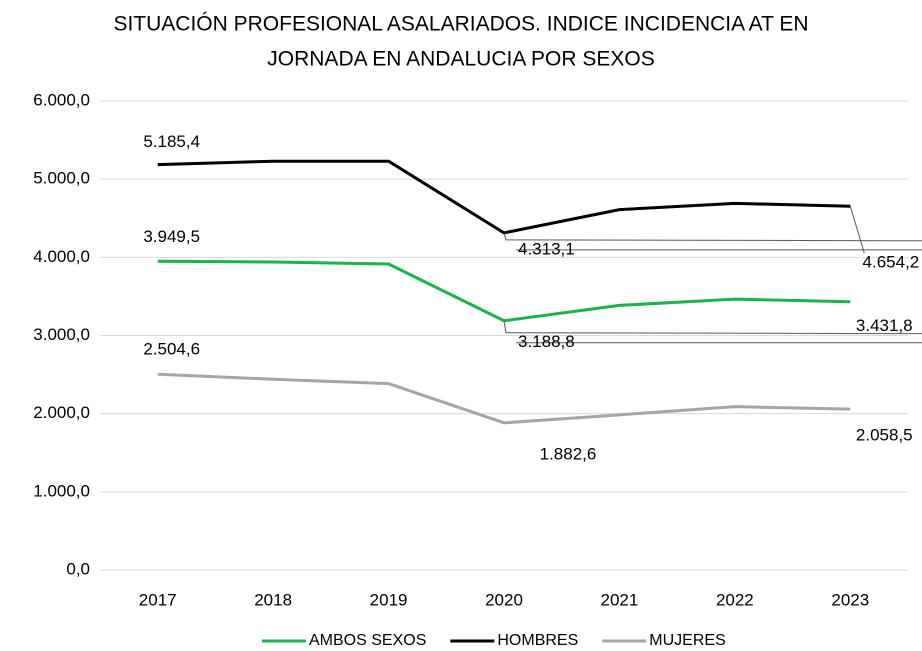 This screenshot has height=651, width=922. What do you see at coordinates (78, 568) in the screenshot?
I see `y-tick-label: 0,0` at bounding box center [78, 568].